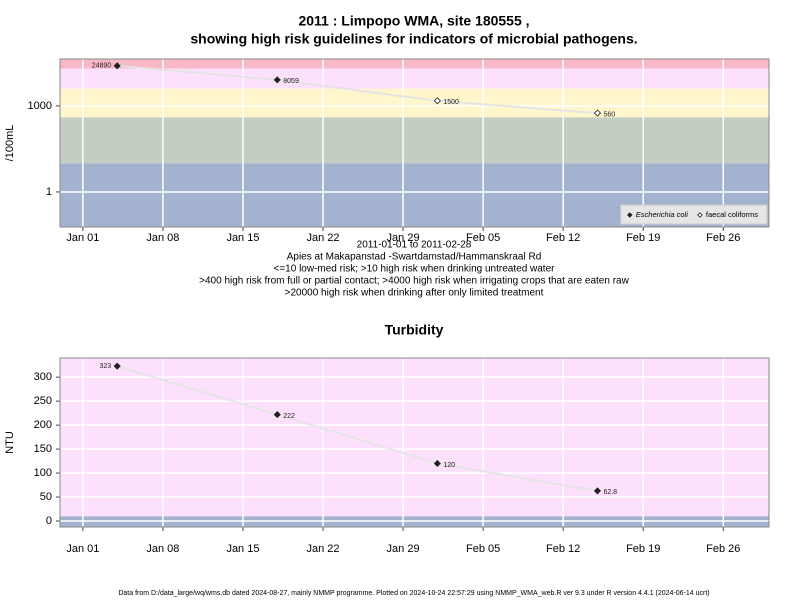 Image resolution: width=800 pixels, height=600 pixels. I want to click on data-label: 120, so click(449, 465).